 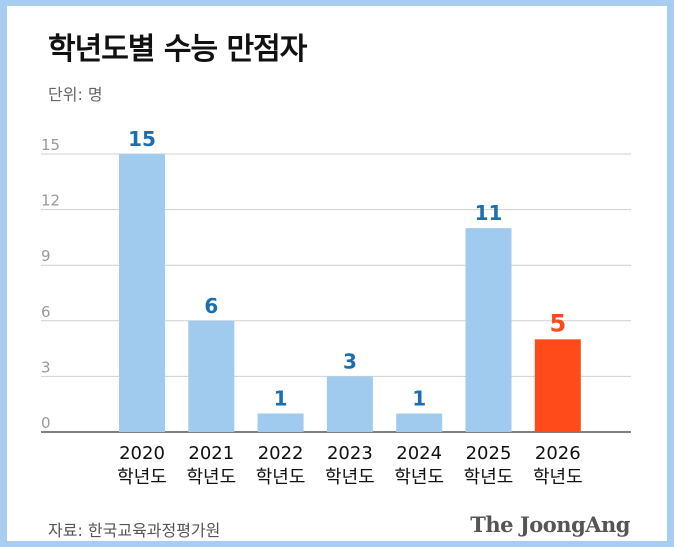 I want to click on y-tick-label: 15, so click(x=50, y=145).